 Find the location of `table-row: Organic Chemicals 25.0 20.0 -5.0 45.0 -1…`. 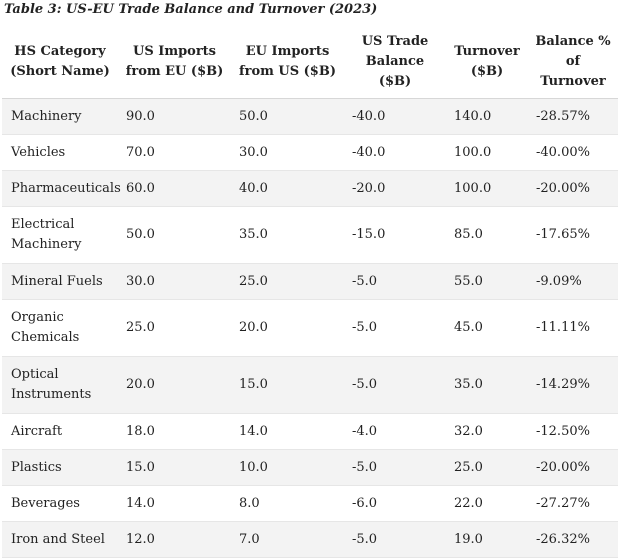

table-row: Organic Chemicals 25.0 20.0 -5.0 45.0 -1… is located at coordinates (310, 328).